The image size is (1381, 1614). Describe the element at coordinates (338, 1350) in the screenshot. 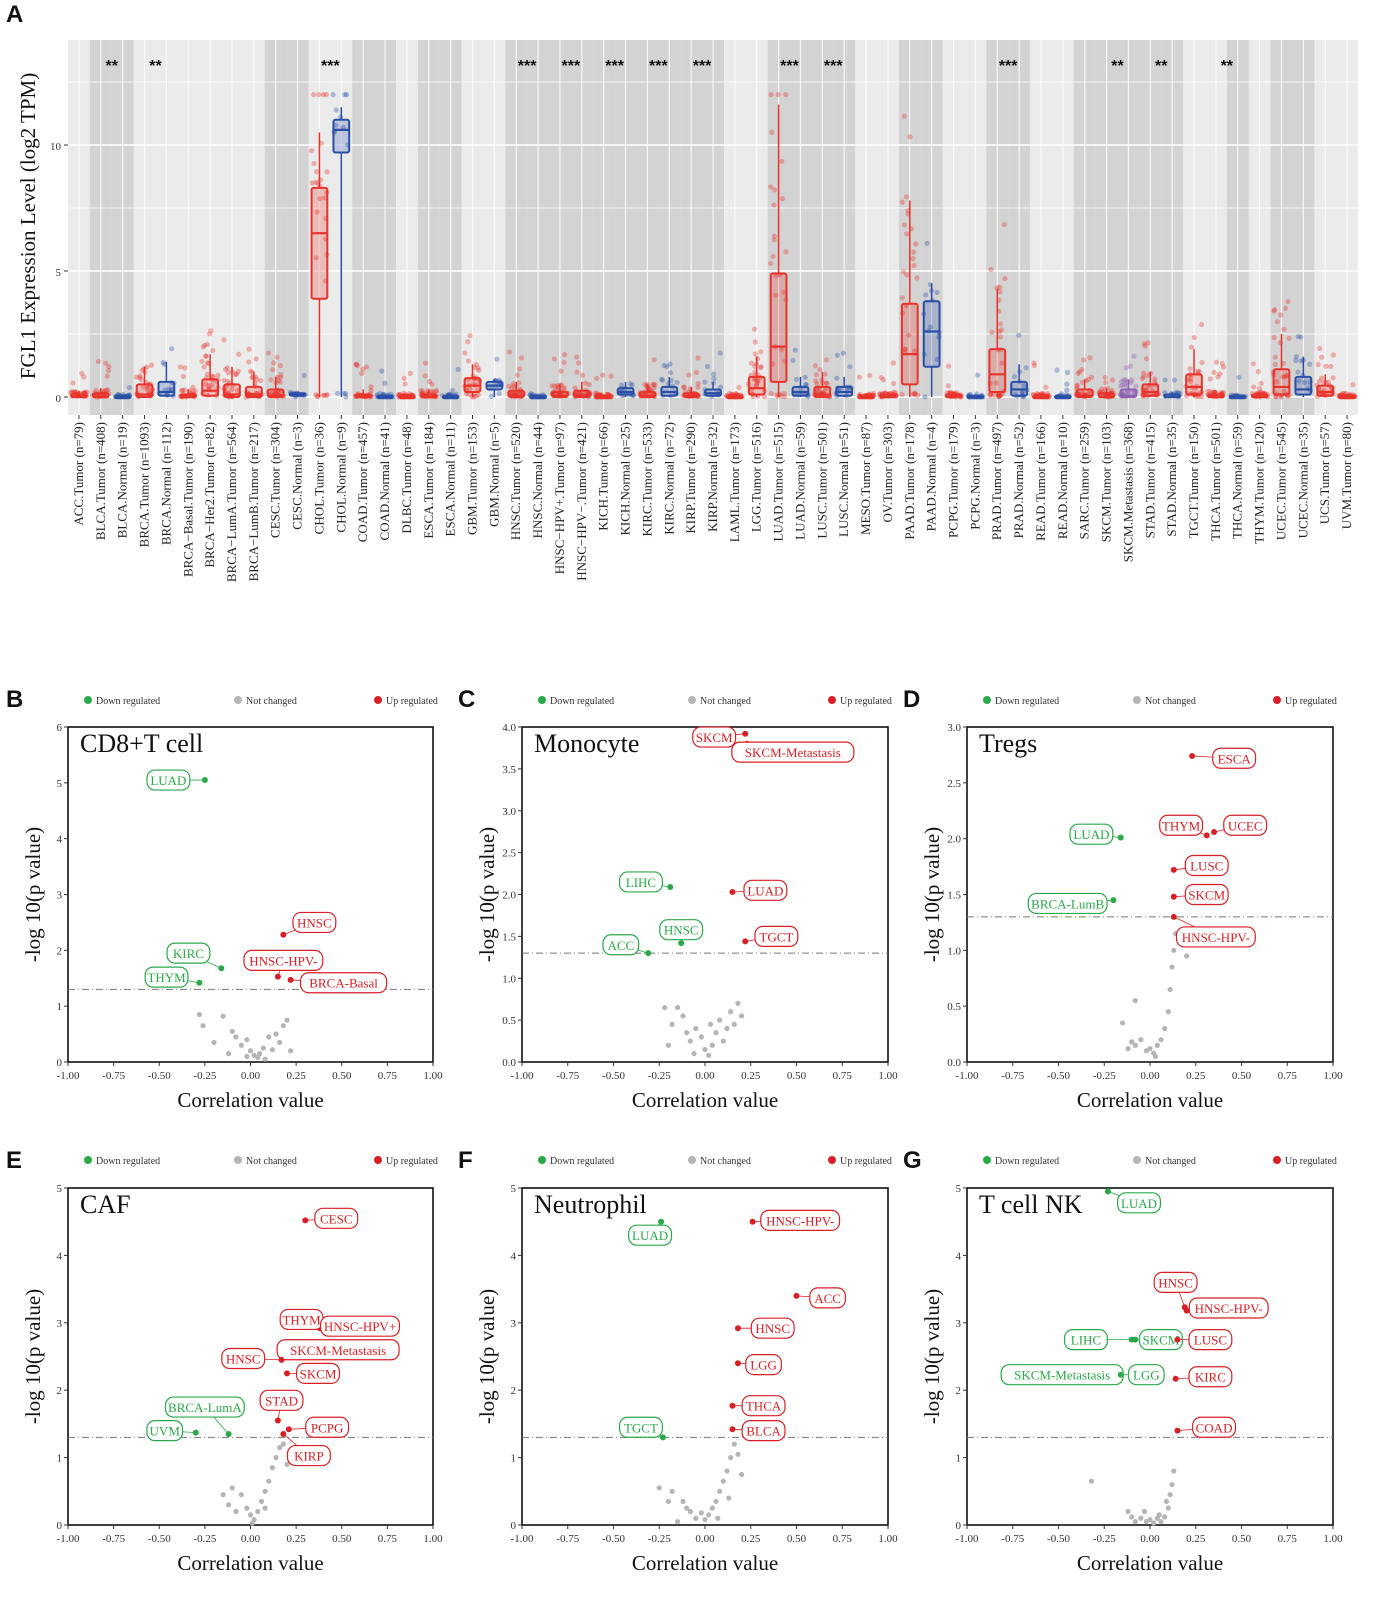

I see `point-label: SKCM-Metastasis` at that location.